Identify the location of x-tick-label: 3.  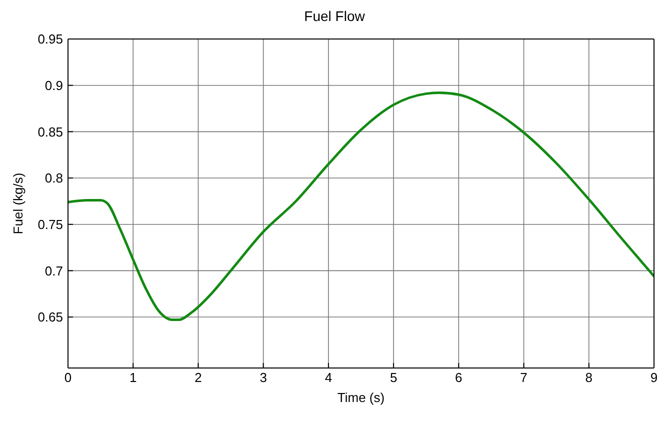
(263, 378).